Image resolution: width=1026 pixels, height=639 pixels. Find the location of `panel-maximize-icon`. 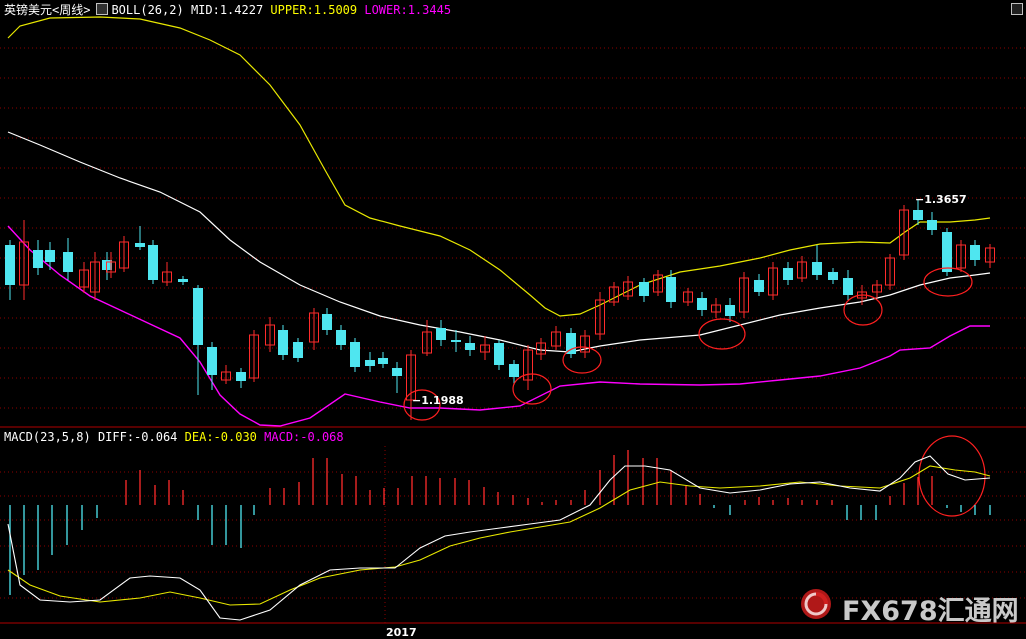

panel-maximize-icon is located at coordinates (1017, 9).